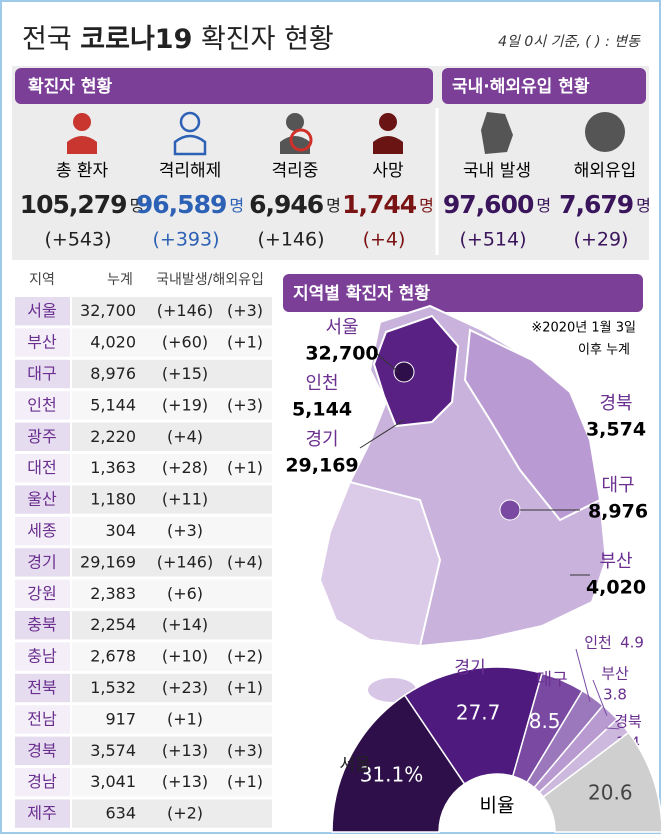 The image size is (661, 834). I want to click on region-name: 경북, so click(41, 750).